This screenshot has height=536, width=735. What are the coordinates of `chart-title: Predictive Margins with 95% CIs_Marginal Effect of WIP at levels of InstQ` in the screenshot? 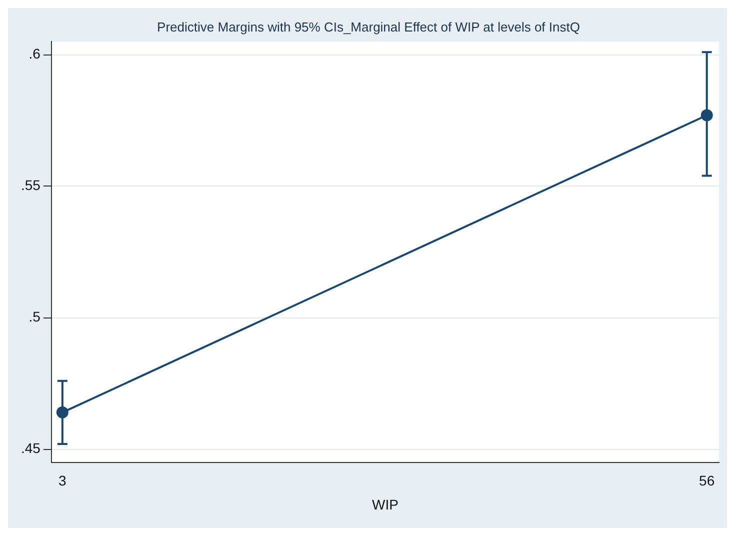 It's located at (368, 26).